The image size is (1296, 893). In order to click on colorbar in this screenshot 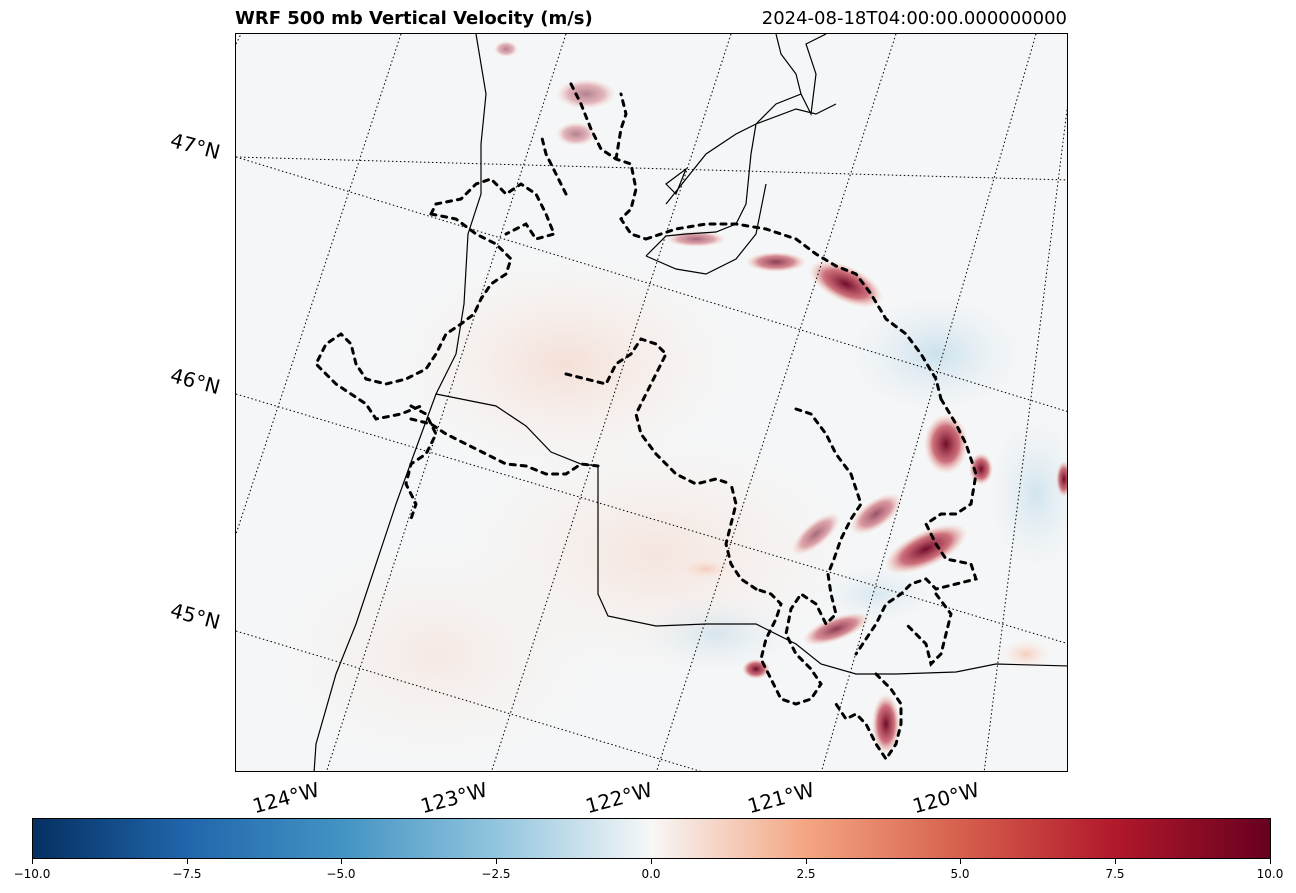, I will do `click(651, 838)`.